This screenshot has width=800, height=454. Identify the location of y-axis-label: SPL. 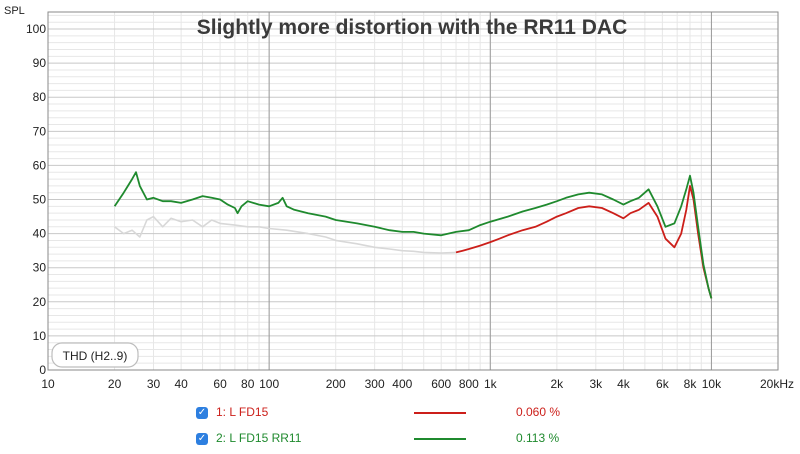
(14, 11).